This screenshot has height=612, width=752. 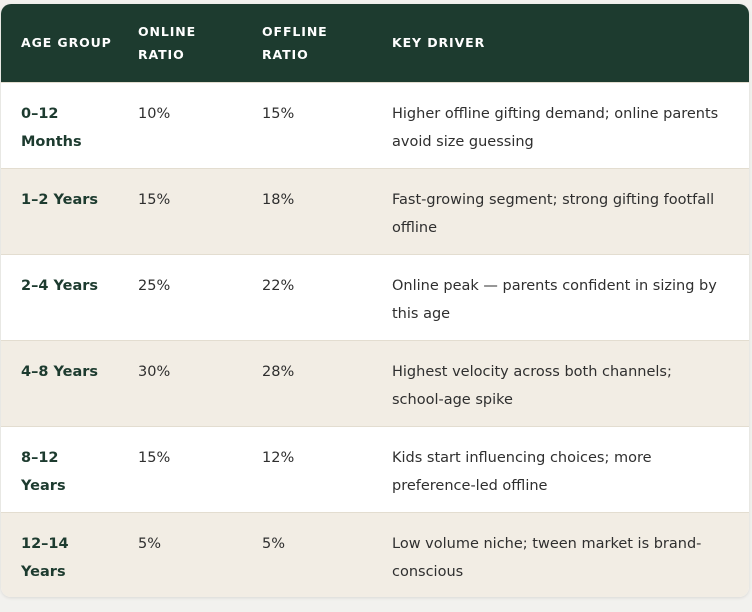 I want to click on offline-ratio-cell: 12%, so click(x=278, y=457).